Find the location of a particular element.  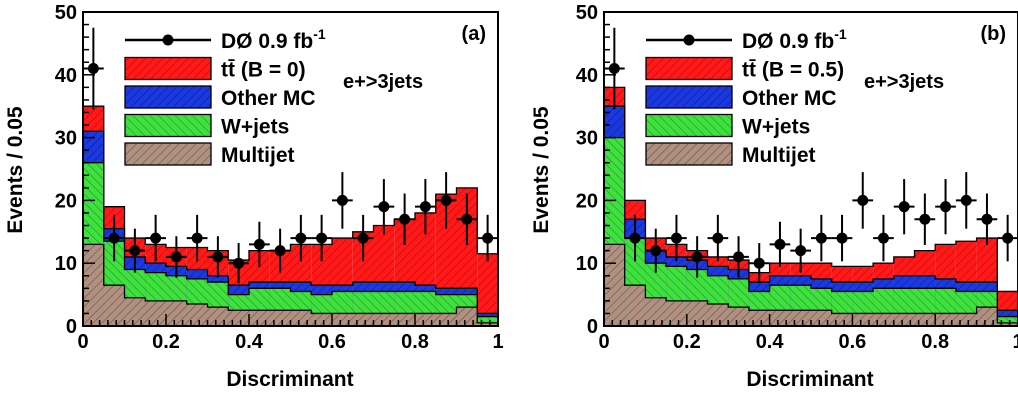

legend-multijet-label: Multijet is located at coordinates (779, 155).